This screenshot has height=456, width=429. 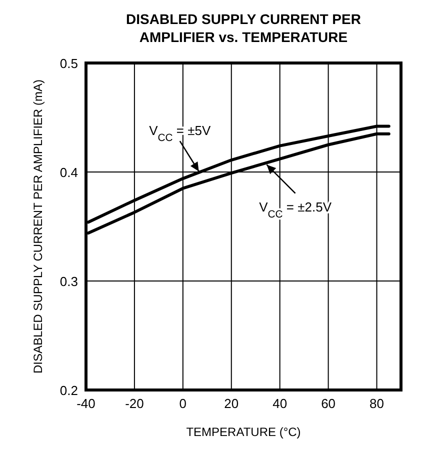 I want to click on x-tick-label: 0, so click(x=183, y=403).